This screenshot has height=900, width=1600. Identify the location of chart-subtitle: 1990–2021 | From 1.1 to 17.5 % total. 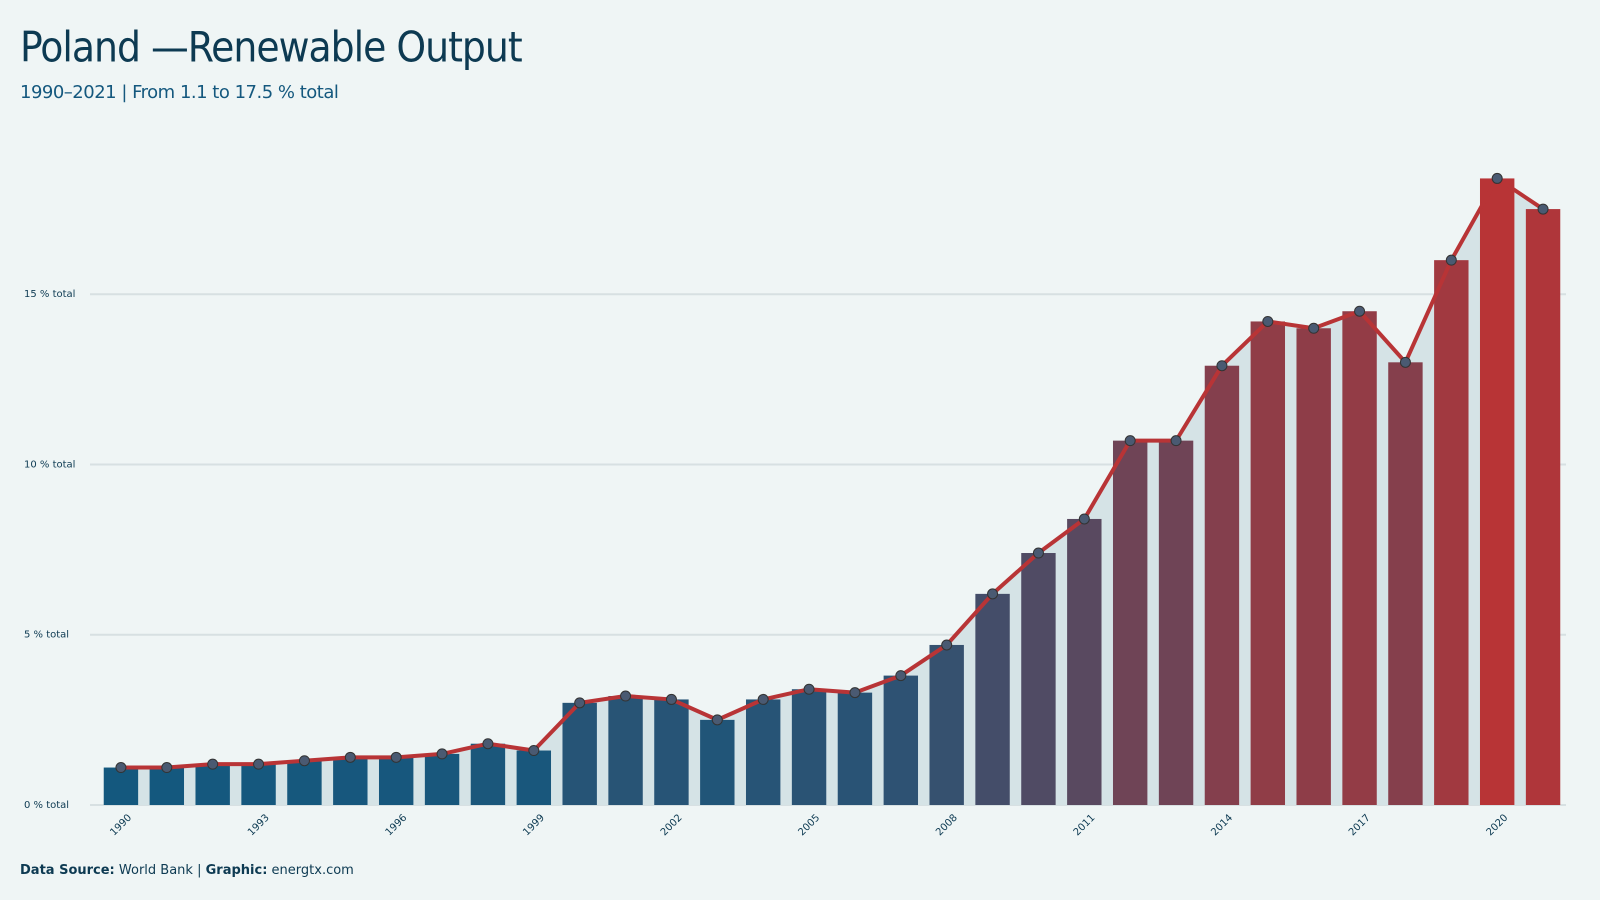
(179, 92).